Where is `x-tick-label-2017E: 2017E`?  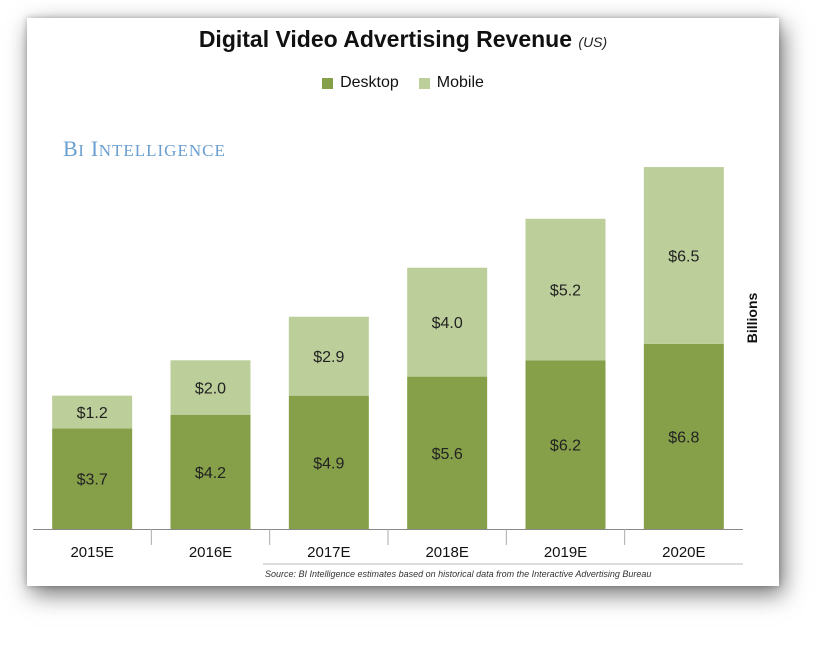
x-tick-label-2017E: 2017E is located at coordinates (328, 552).